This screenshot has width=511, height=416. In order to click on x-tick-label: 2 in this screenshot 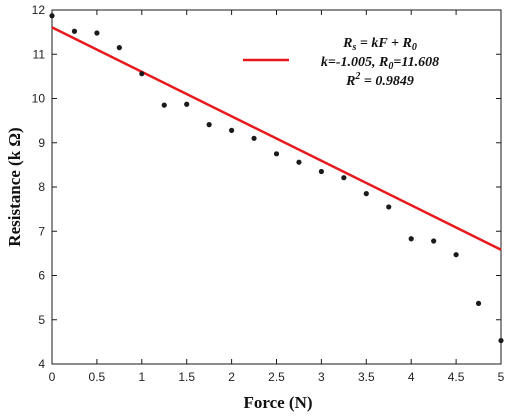, I will do `click(231, 377)`.